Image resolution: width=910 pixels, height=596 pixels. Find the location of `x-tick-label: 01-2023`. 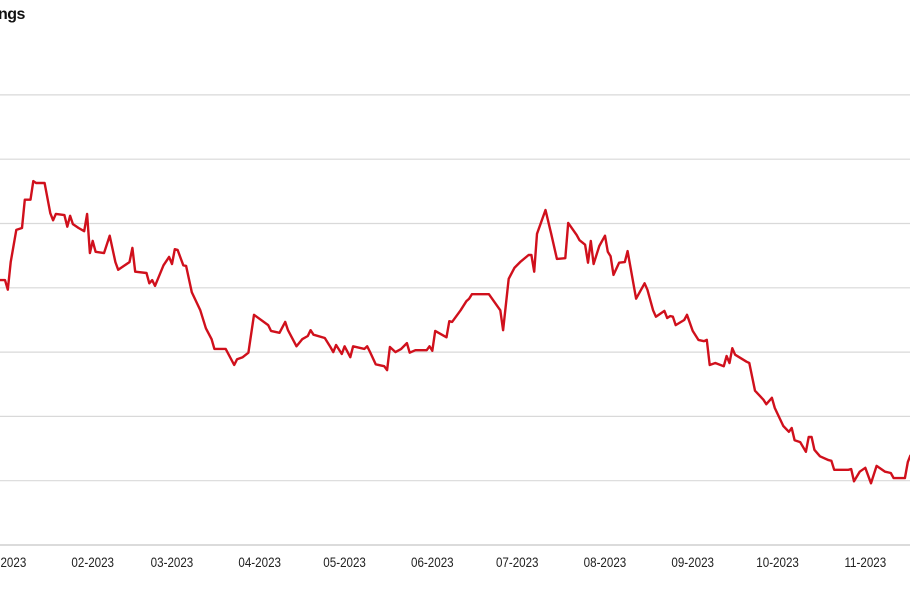

x-tick-label: 01-2023 is located at coordinates (13, 562).